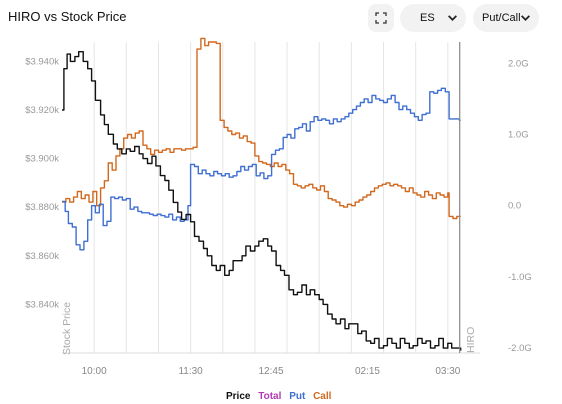 The height and width of the screenshot is (404, 562). Describe the element at coordinates (297, 396) in the screenshot. I see `legend-put: Put` at that location.